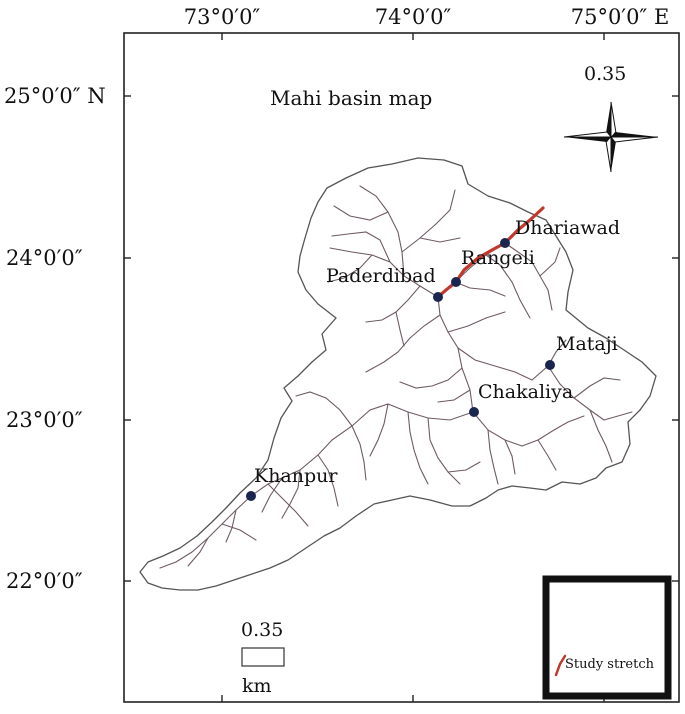 This screenshot has height=714, width=685. What do you see at coordinates (44, 258) in the screenshot?
I see `latitude-label-24: 24°0′0″` at bounding box center [44, 258].